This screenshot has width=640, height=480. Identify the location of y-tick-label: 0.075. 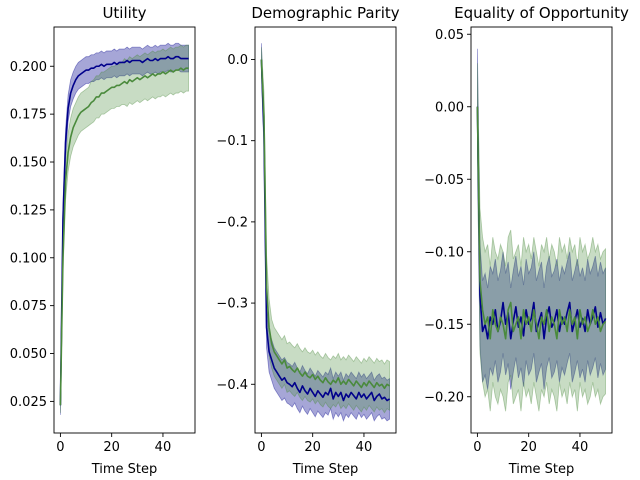
(28, 306).